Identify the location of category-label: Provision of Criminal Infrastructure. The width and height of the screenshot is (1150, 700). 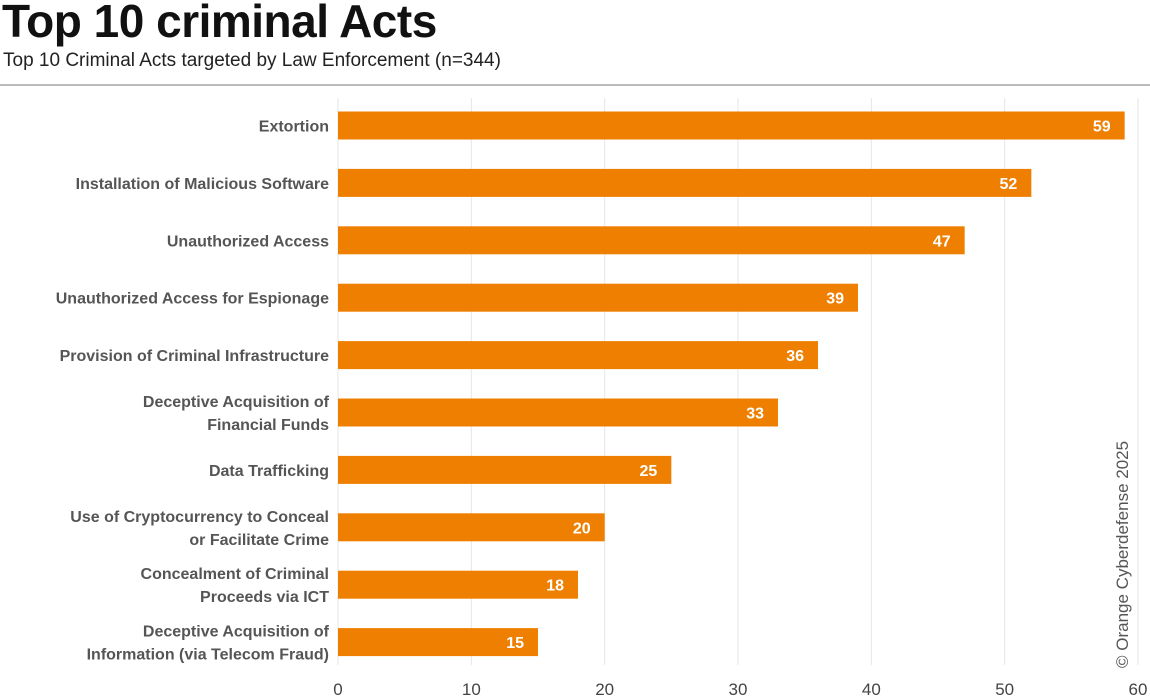
(194, 356).